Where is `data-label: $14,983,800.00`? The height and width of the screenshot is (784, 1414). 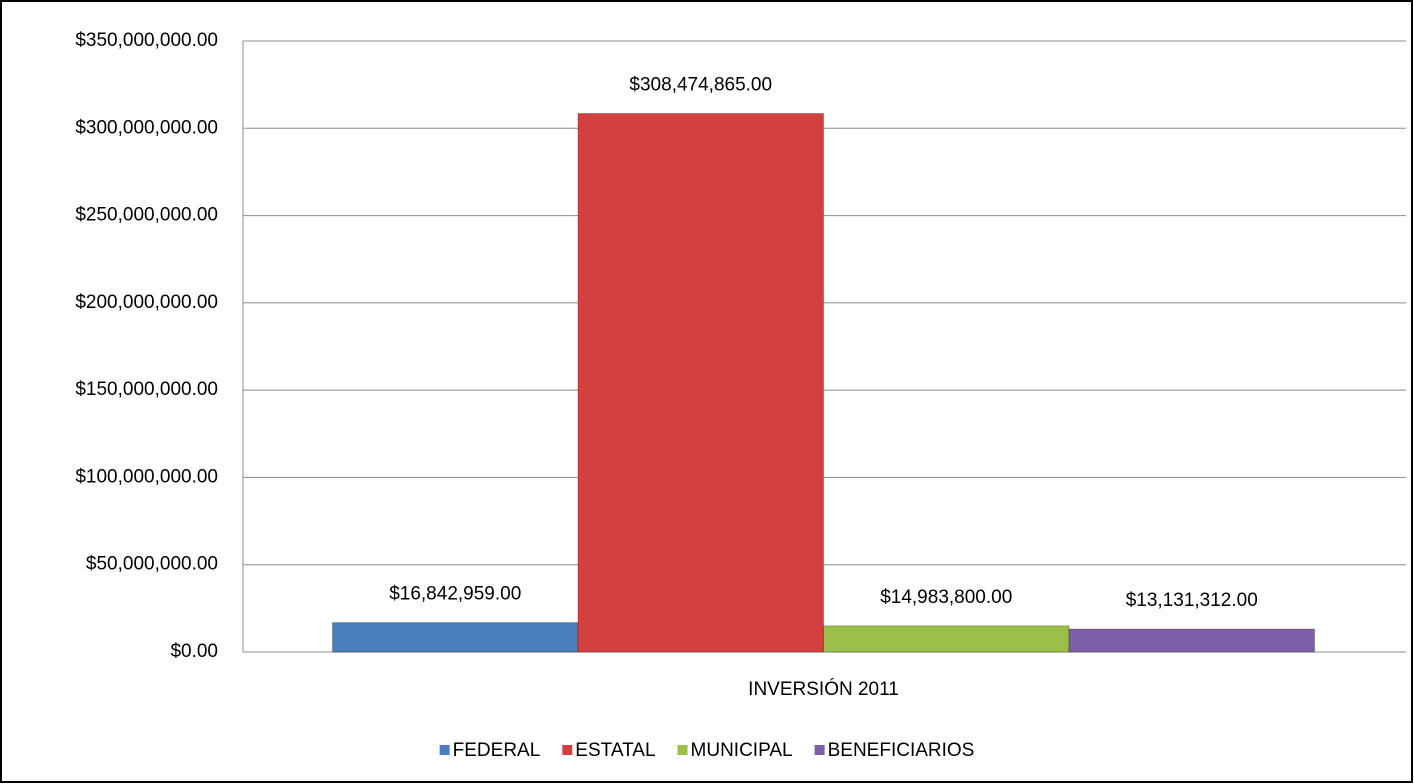
data-label: $14,983,800.00 is located at coordinates (946, 597).